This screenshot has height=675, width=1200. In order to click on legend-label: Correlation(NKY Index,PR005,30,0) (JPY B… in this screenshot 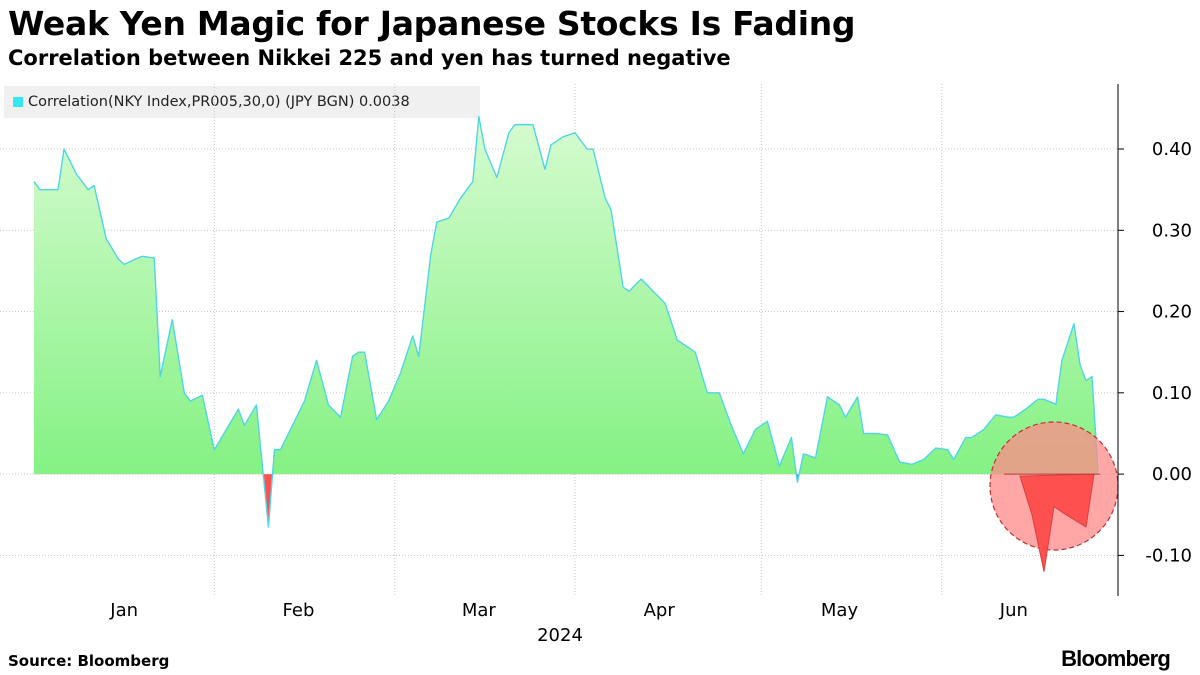, I will do `click(219, 102)`.